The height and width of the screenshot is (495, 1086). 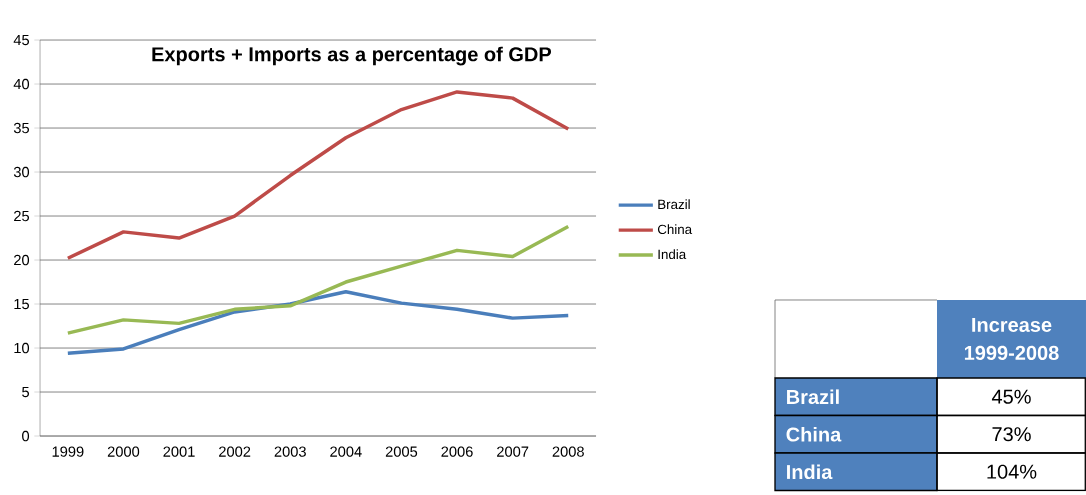 I want to click on x-tick-label: 2005, so click(x=401, y=451).